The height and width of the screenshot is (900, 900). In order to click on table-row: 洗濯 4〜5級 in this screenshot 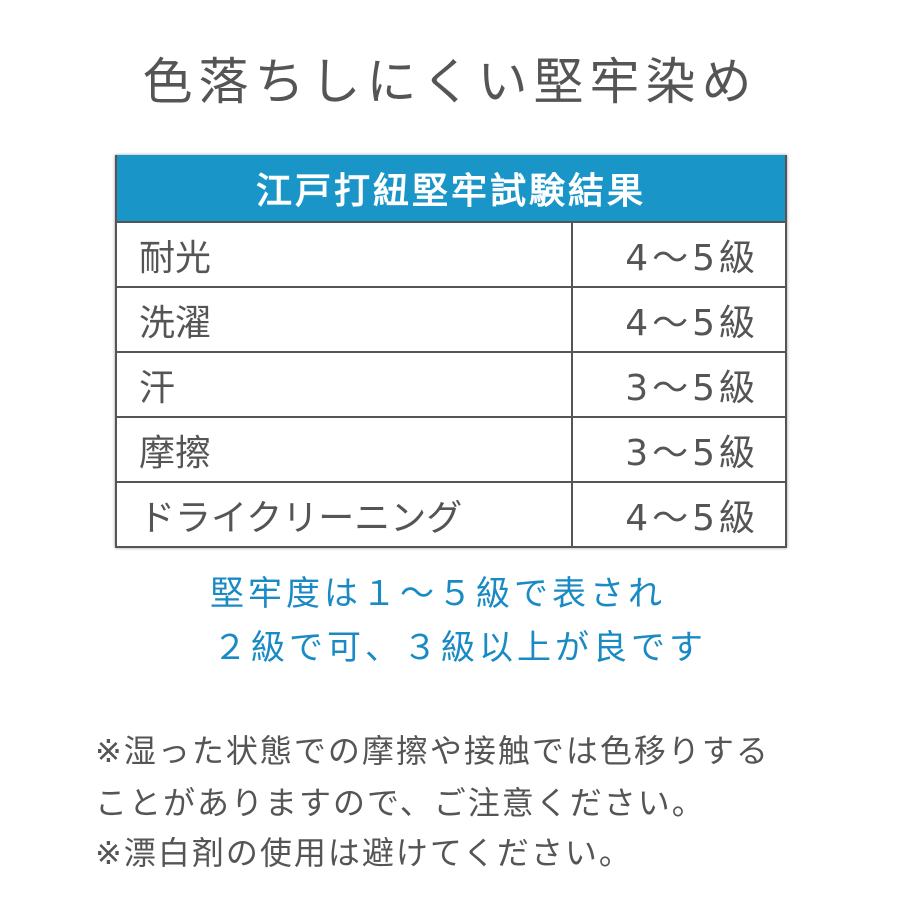, I will do `click(451, 318)`.